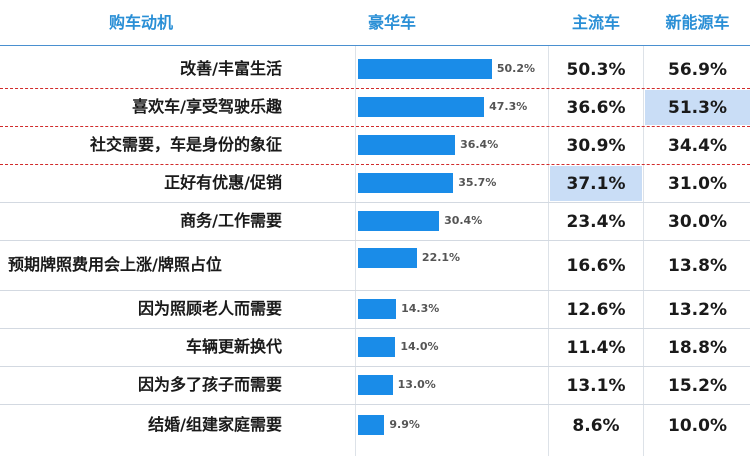 Image resolution: width=750 pixels, height=456 pixels. Describe the element at coordinates (697, 22) in the screenshot. I see `header-nev: 新能源车` at that location.